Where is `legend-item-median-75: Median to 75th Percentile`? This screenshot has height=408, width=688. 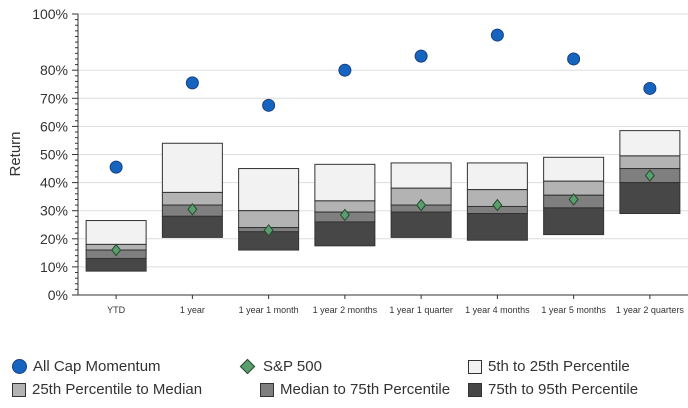 legend-item-median-75: Median to 75th Percentile is located at coordinates (355, 389).